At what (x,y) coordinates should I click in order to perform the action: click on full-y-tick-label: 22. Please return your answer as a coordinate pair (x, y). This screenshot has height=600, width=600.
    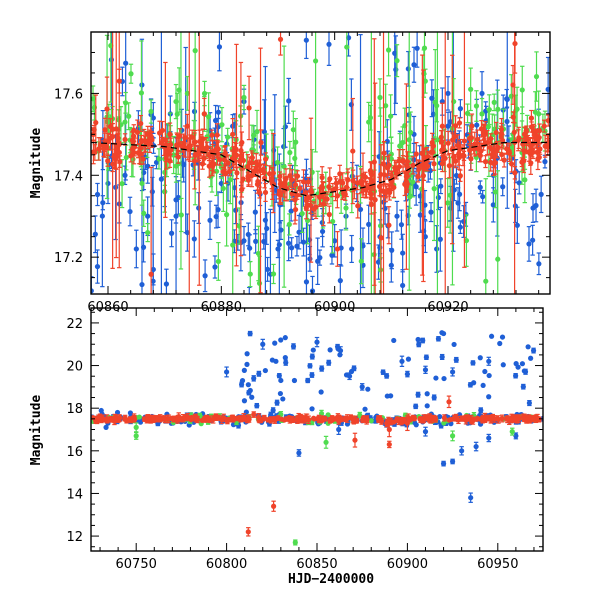
    Looking at the image, I should click on (74, 324).